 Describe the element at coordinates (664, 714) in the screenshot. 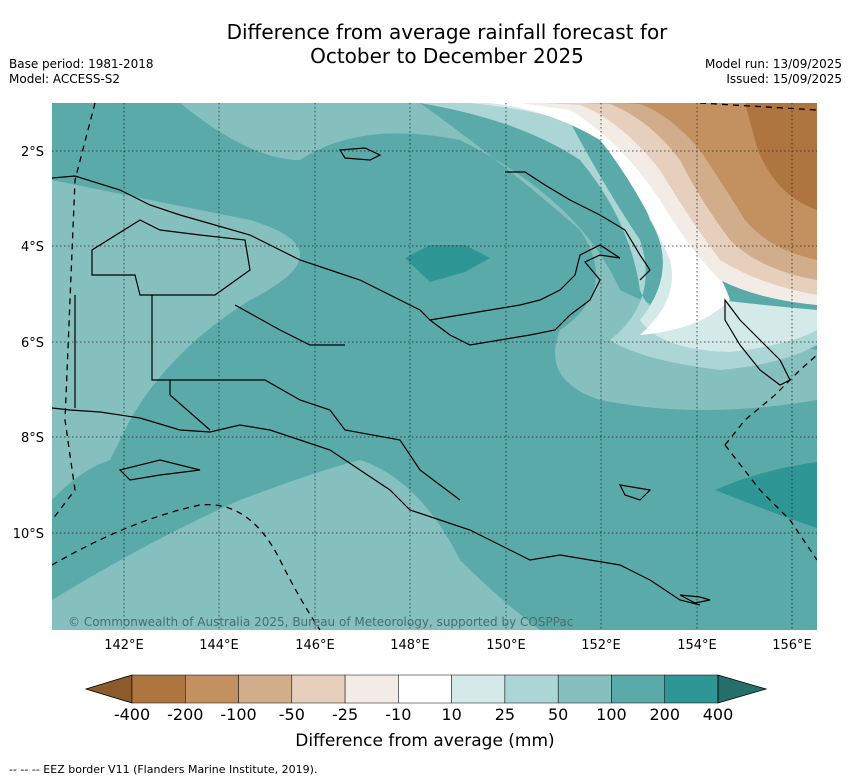

I see `colorbar-tick: 200` at that location.